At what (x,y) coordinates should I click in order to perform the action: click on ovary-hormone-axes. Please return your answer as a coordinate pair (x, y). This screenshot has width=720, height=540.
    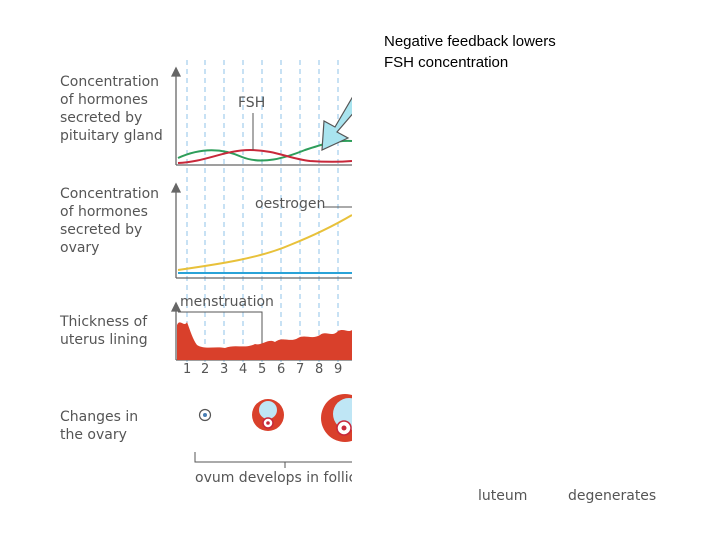
    Looking at the image, I should click on (261, 230).